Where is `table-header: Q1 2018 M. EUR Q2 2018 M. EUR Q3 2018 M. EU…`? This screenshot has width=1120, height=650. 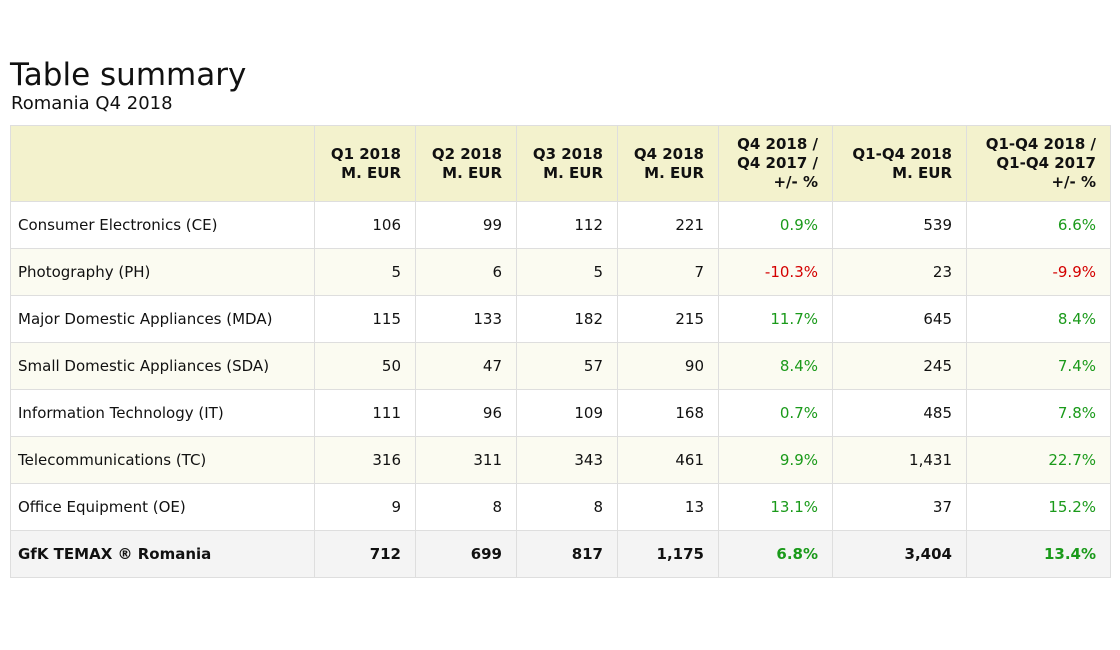 table-header: Q1 2018 M. EUR Q2 2018 M. EUR Q3 2018 M. EU… is located at coordinates (560, 163).